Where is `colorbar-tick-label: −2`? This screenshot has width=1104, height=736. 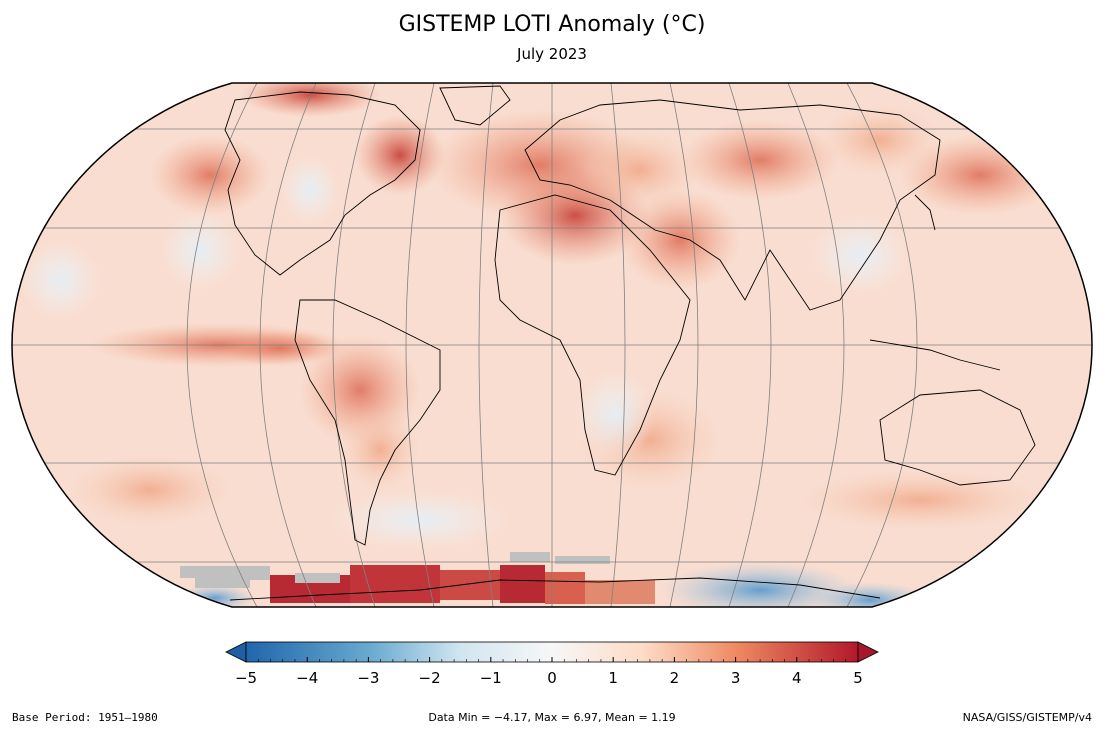
colorbar-tick-label: −2 is located at coordinates (430, 678).